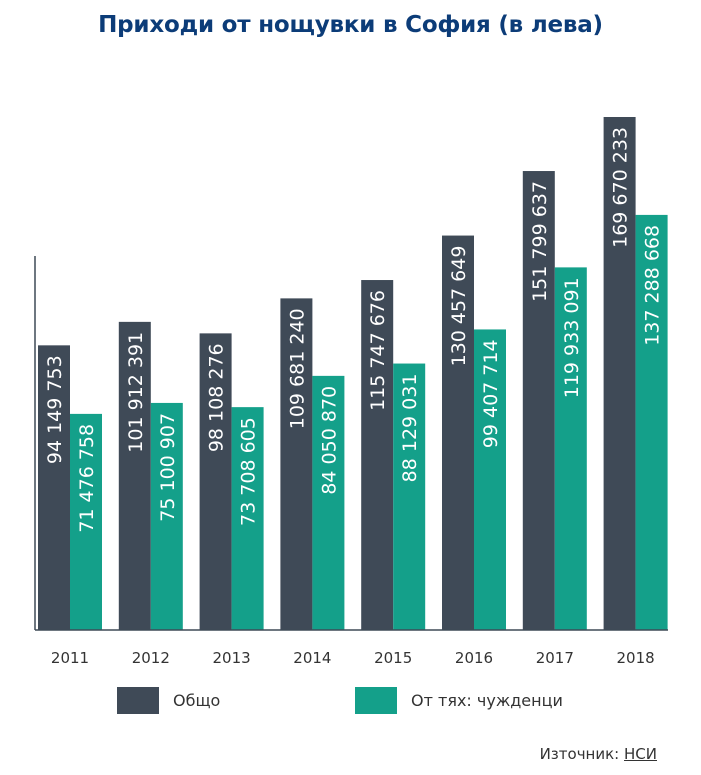 Image resolution: width=701 pixels, height=775 pixels. Describe the element at coordinates (409, 496) in the screenshot. I see `bar-foreigners-2015` at that location.